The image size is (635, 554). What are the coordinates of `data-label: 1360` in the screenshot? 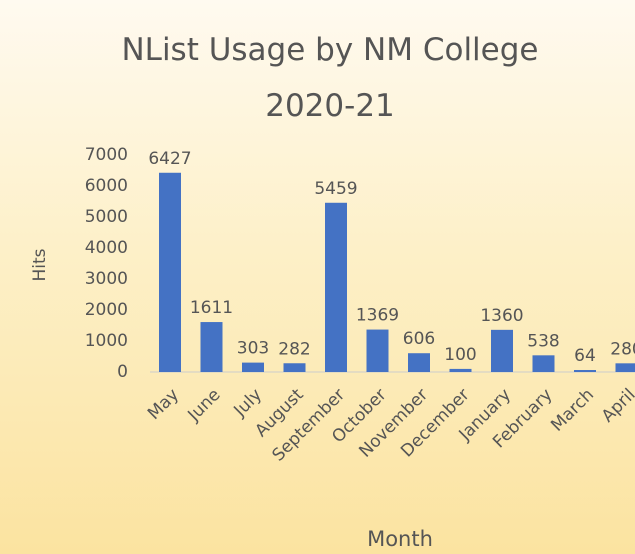 It's located at (501, 316).